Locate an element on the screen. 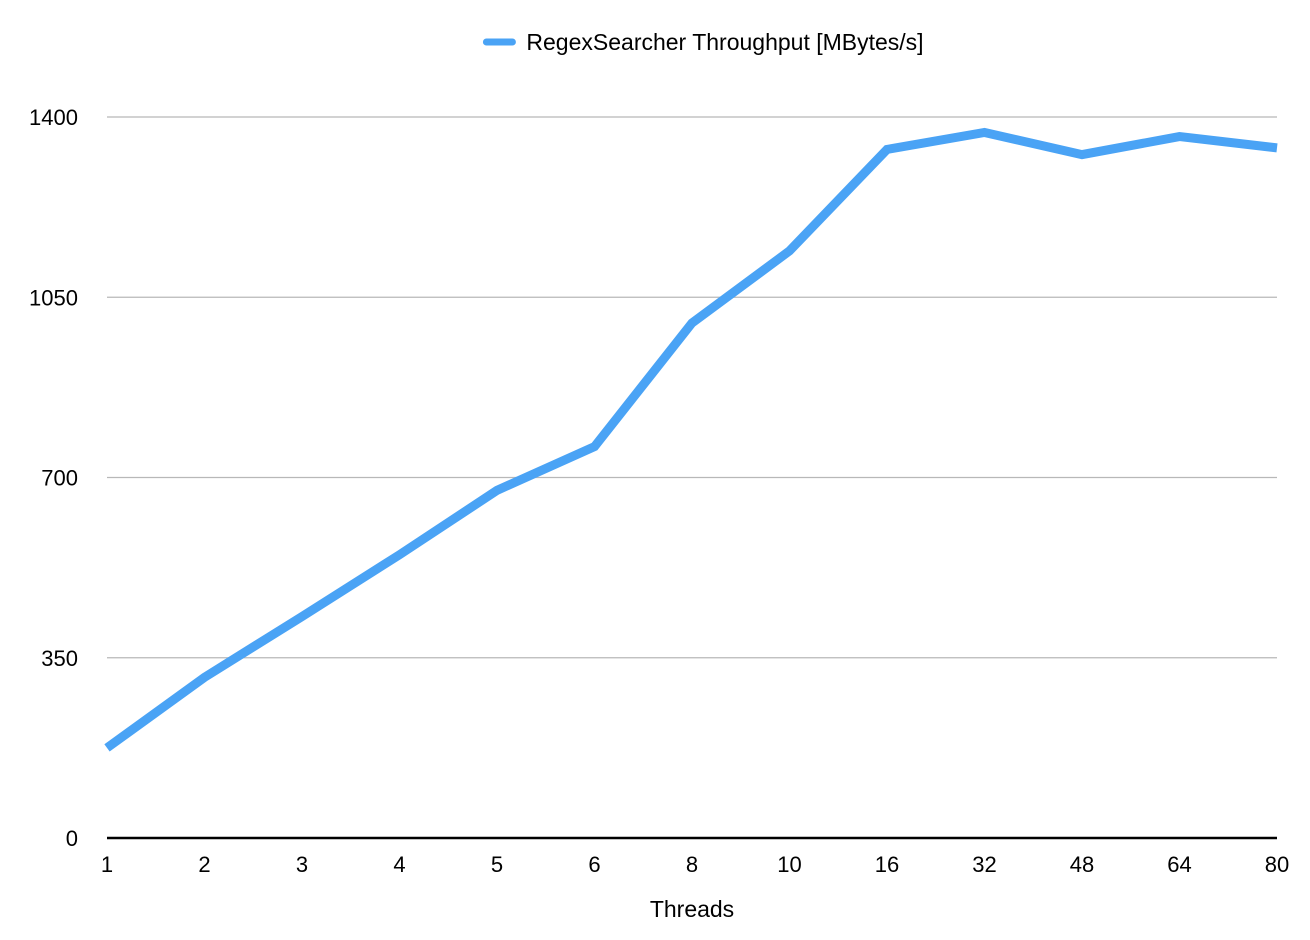  y-tick-label: 700 is located at coordinates (59, 478).